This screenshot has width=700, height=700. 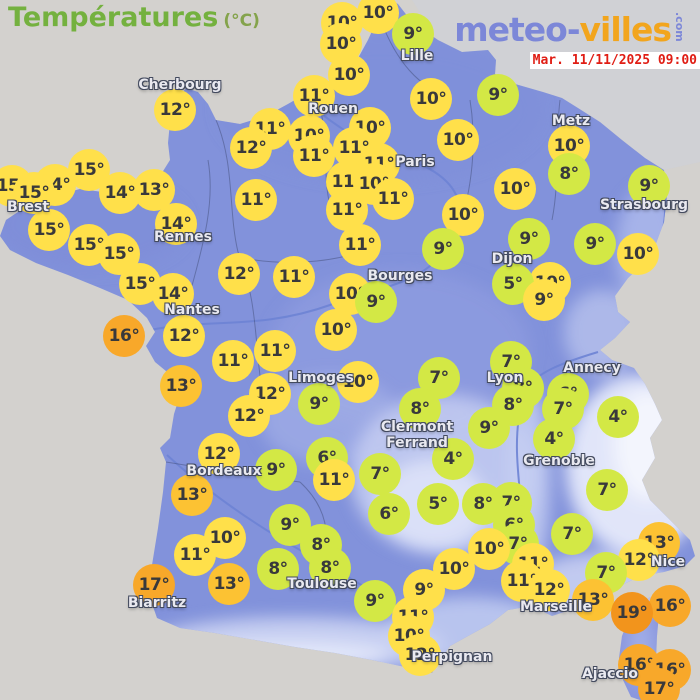 I want to click on meteo-villes-logo: meteo-villes .com, so click(x=570, y=29).